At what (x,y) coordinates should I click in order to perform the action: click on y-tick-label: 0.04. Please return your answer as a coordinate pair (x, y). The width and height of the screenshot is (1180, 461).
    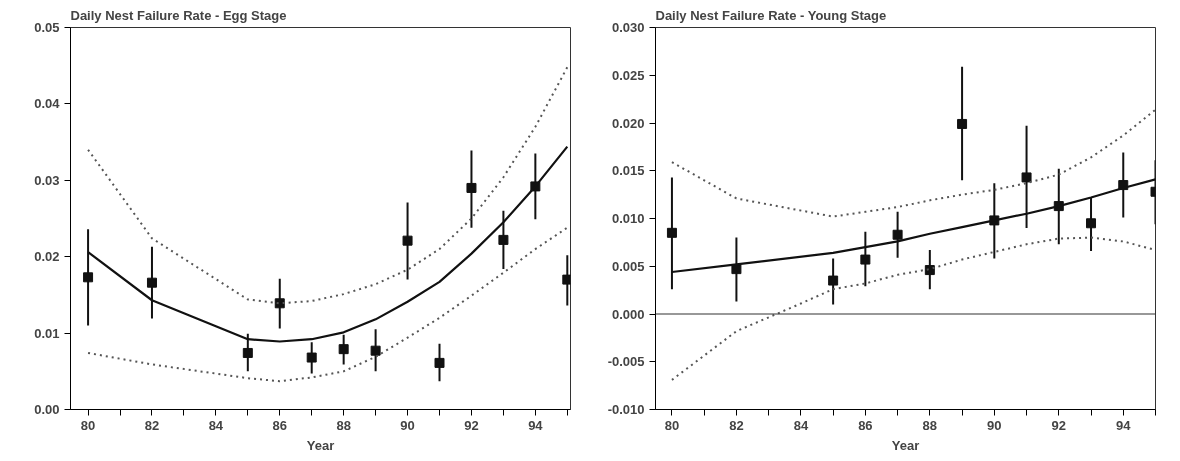
    Looking at the image, I should click on (47, 104).